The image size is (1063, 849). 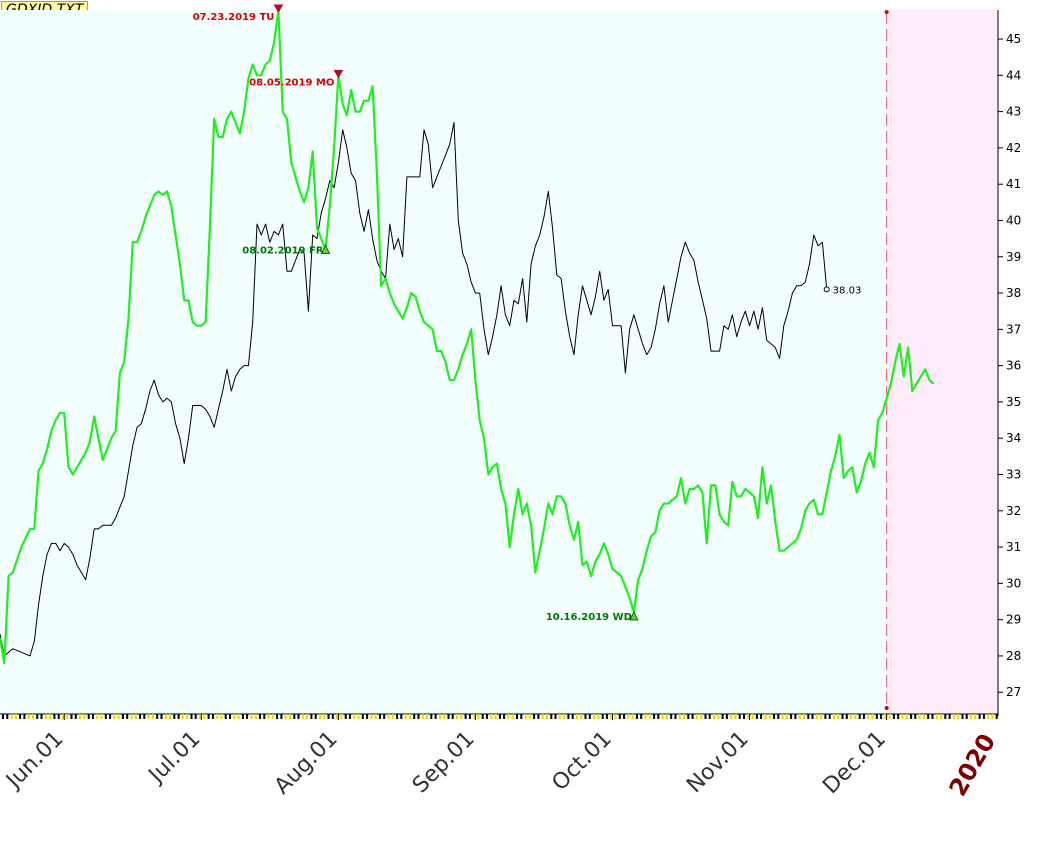 What do you see at coordinates (634, 615) in the screenshot?
I see `trough-marker` at bounding box center [634, 615].